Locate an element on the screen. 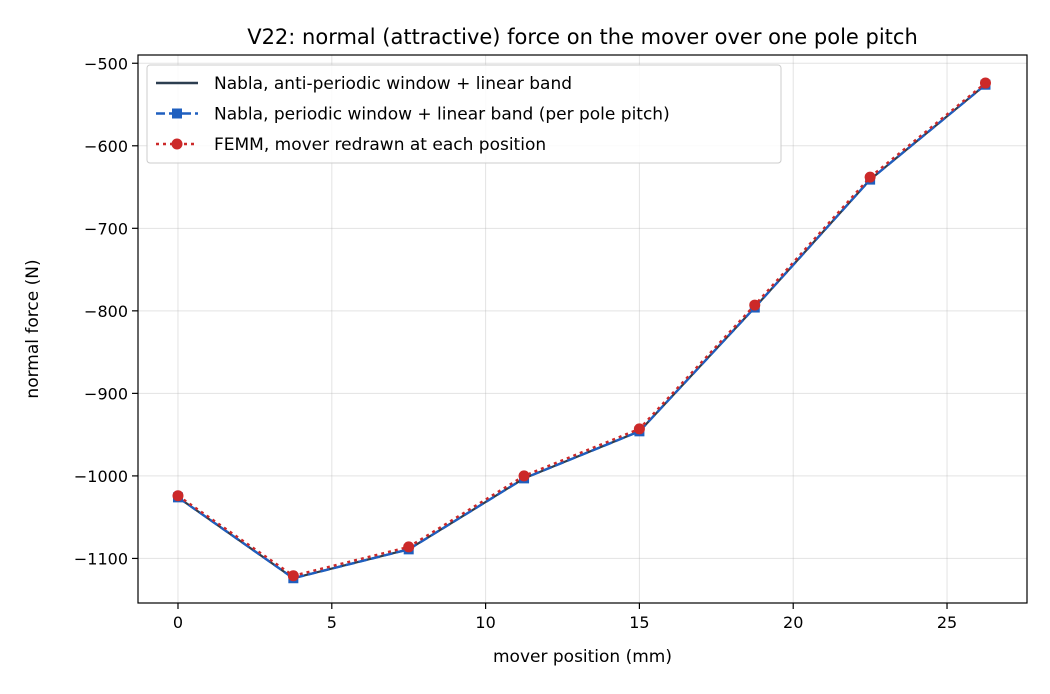 The image size is (1050, 694). y-tick-label: −700 is located at coordinates (106, 228).